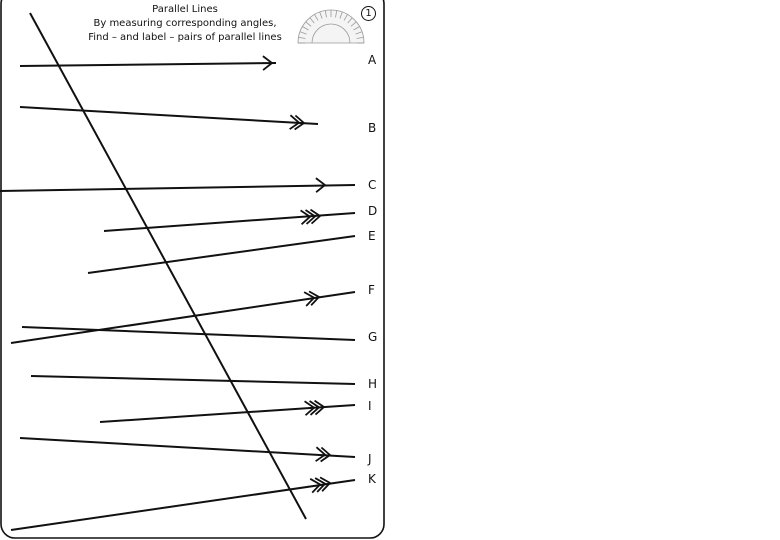 This screenshot has width=780, height=540. Describe the element at coordinates (372, 185) in the screenshot. I see `line-label-c: C` at that location.